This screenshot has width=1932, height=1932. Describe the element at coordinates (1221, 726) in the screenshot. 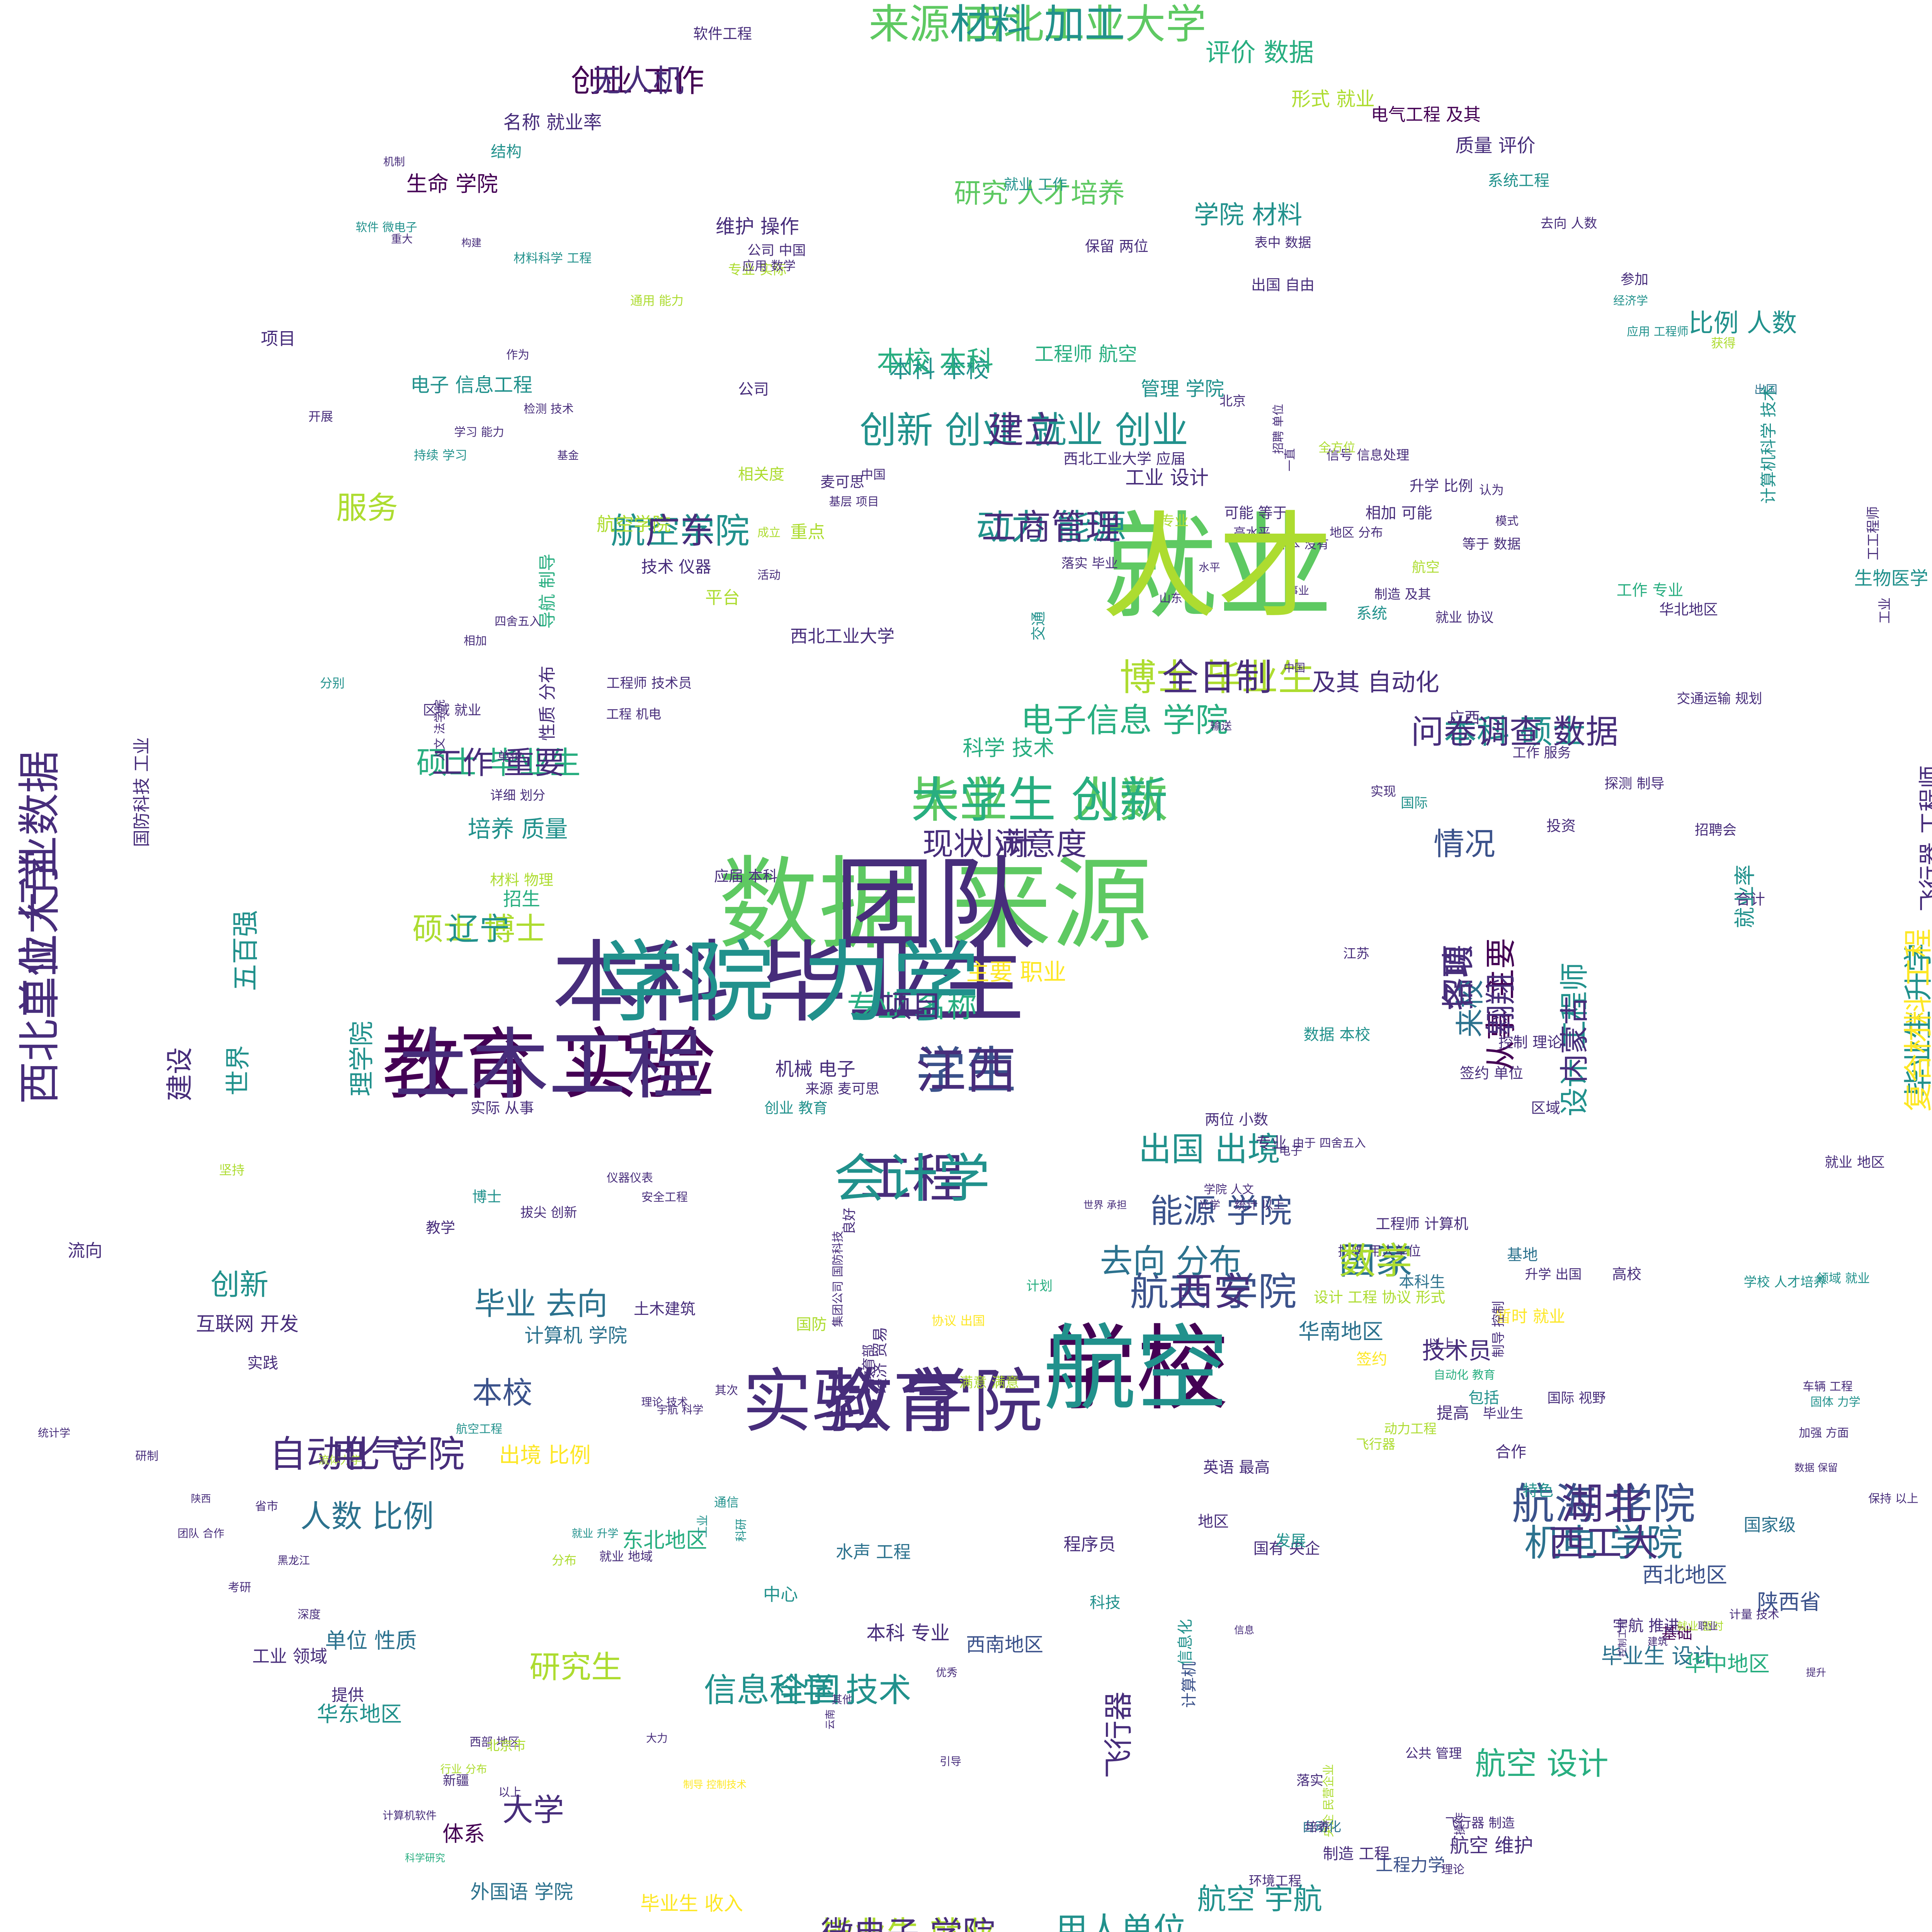

I see `cloud-word: 输送` at that location.